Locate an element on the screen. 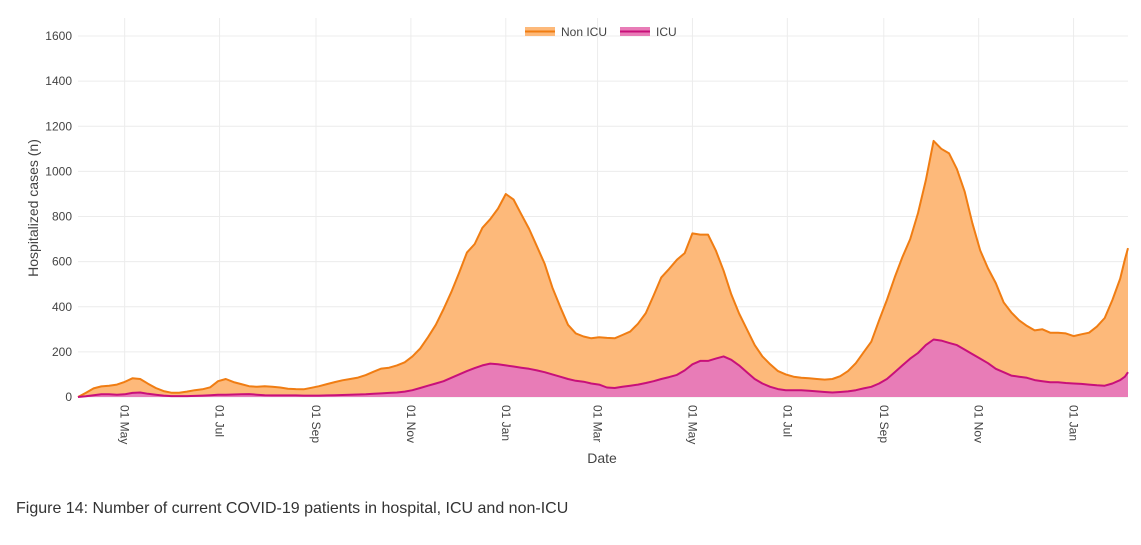 The image size is (1141, 545). area-icu is located at coordinates (603, 368).